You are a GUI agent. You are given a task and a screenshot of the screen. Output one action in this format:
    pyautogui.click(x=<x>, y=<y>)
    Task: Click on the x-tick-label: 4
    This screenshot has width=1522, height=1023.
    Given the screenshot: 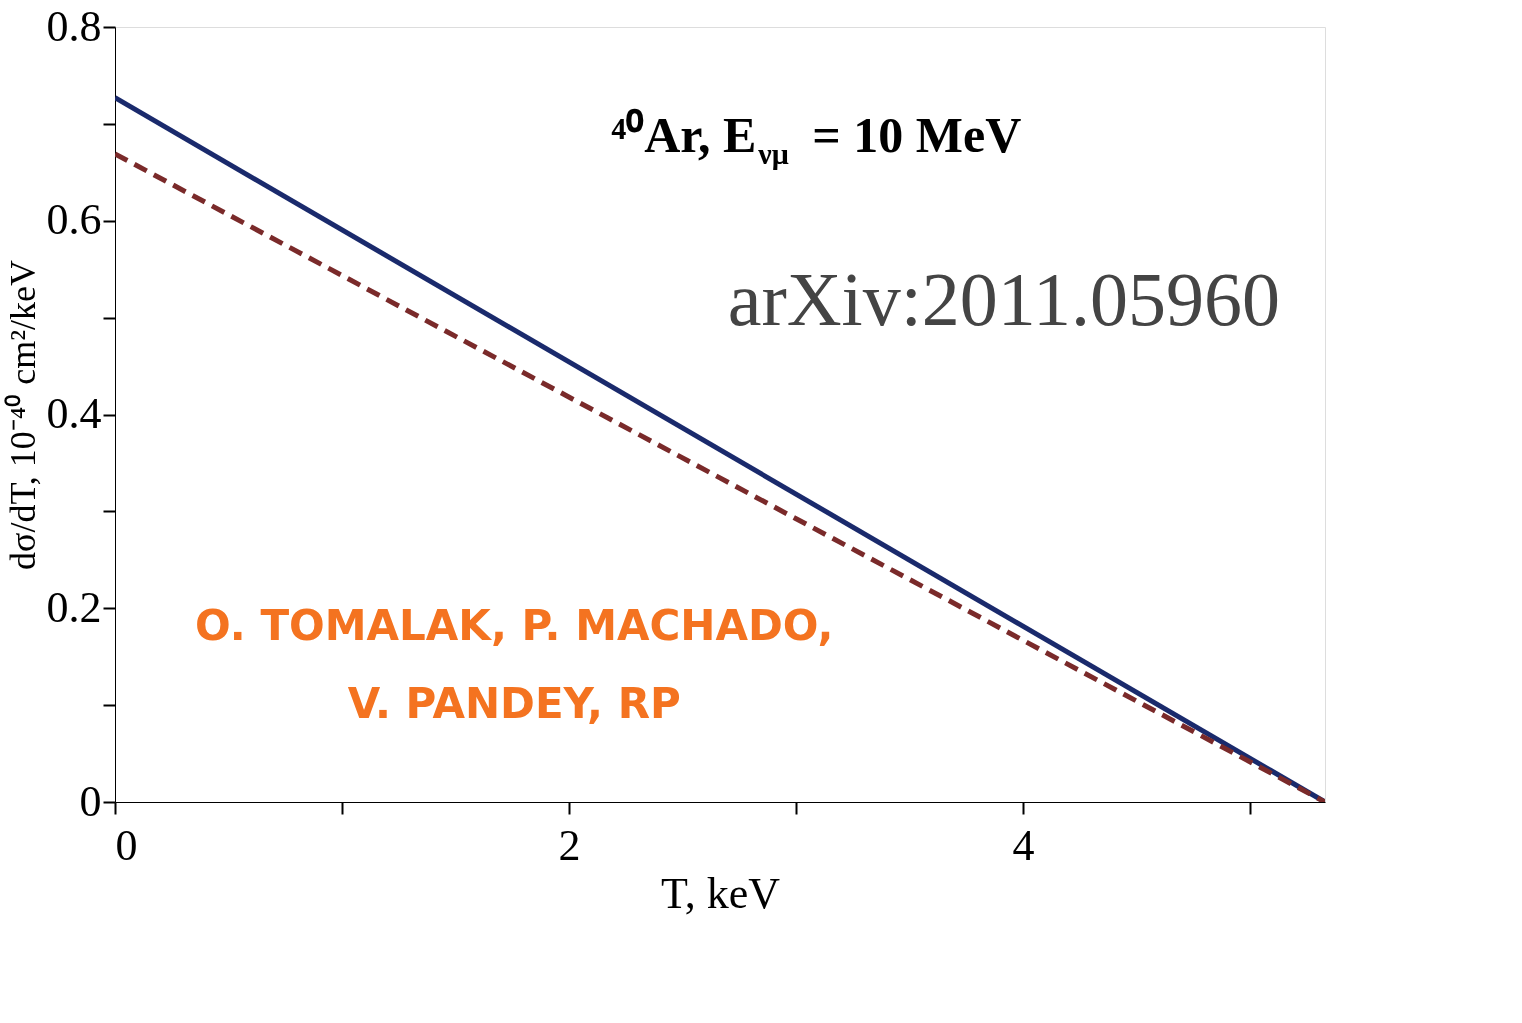 What is the action you would take?
    pyautogui.click(x=1023, y=845)
    